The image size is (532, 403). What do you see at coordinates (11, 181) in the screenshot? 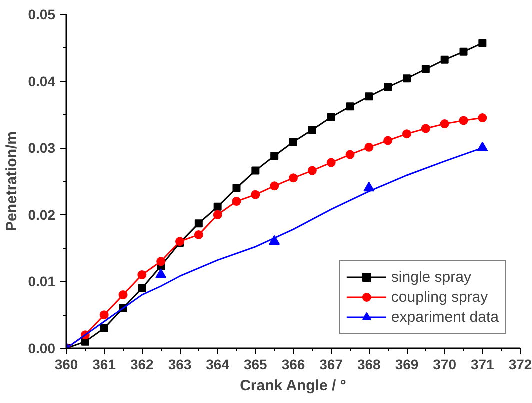
I see `y-axis-title: Penetration/m` at bounding box center [11, 181].